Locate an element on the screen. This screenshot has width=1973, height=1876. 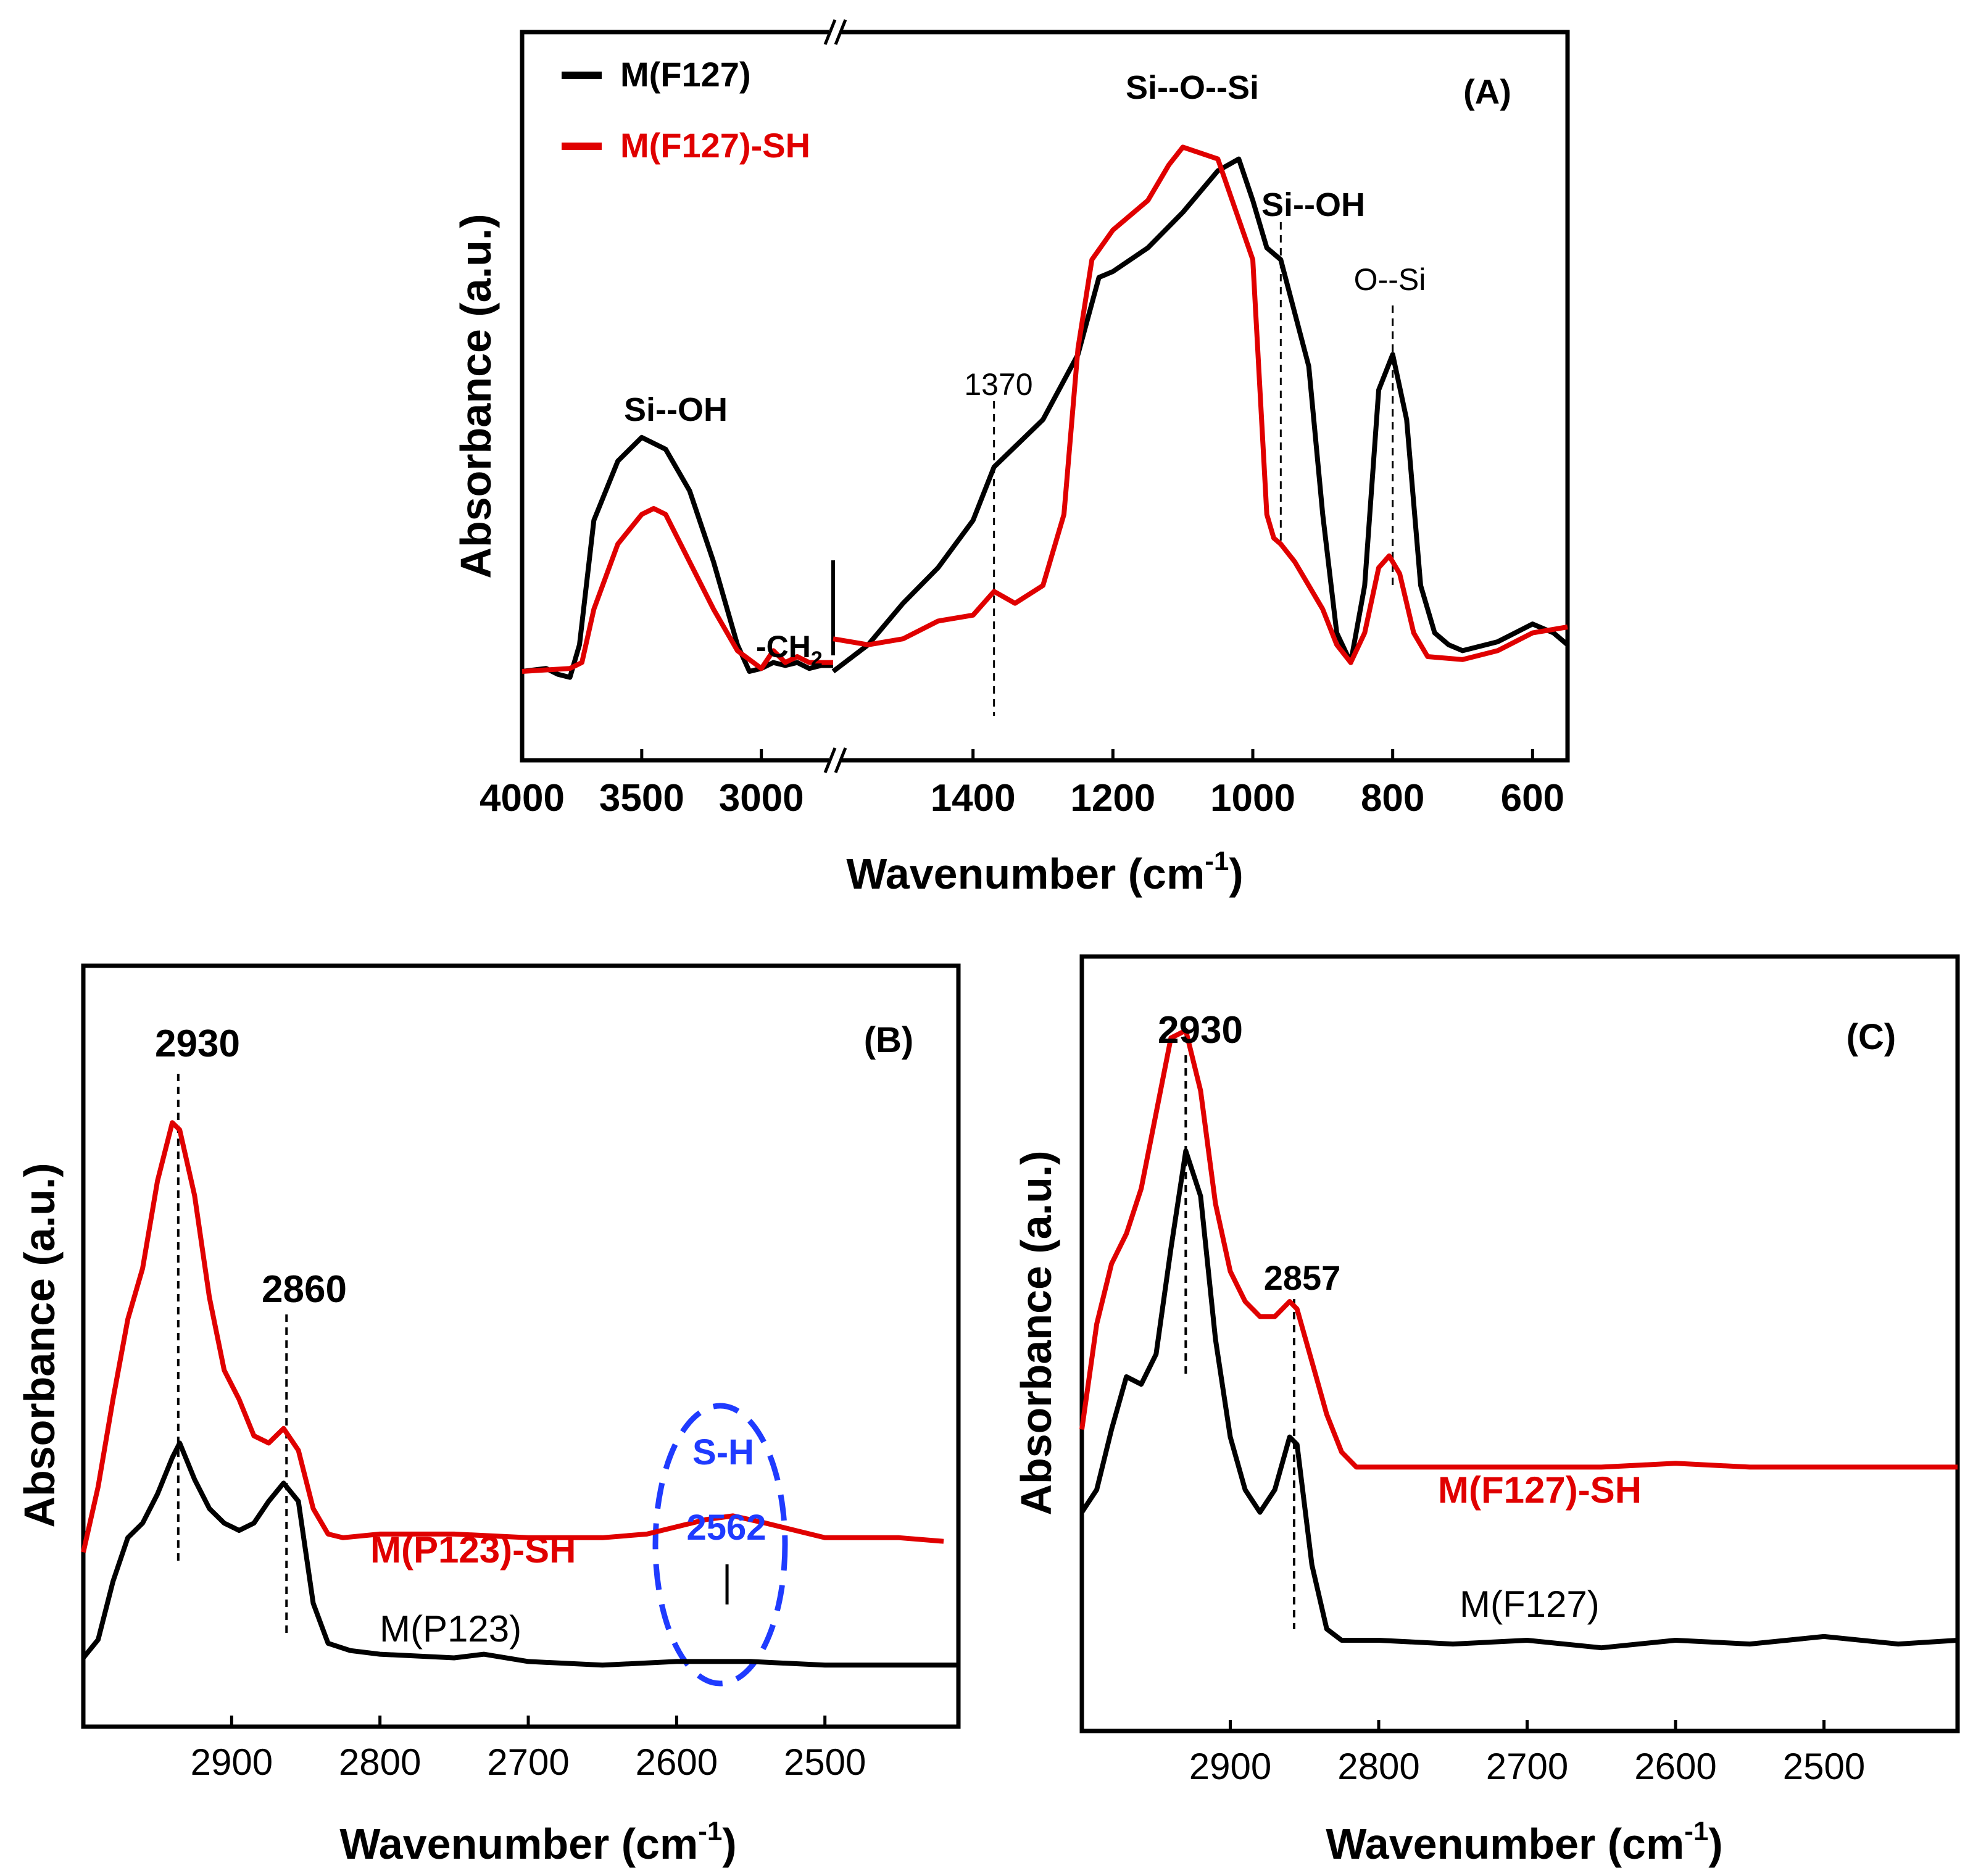
panel-a-x-tick-labels: 4000 3500 3000 1400 1200 1000 800 600 is located at coordinates (1022, 784).